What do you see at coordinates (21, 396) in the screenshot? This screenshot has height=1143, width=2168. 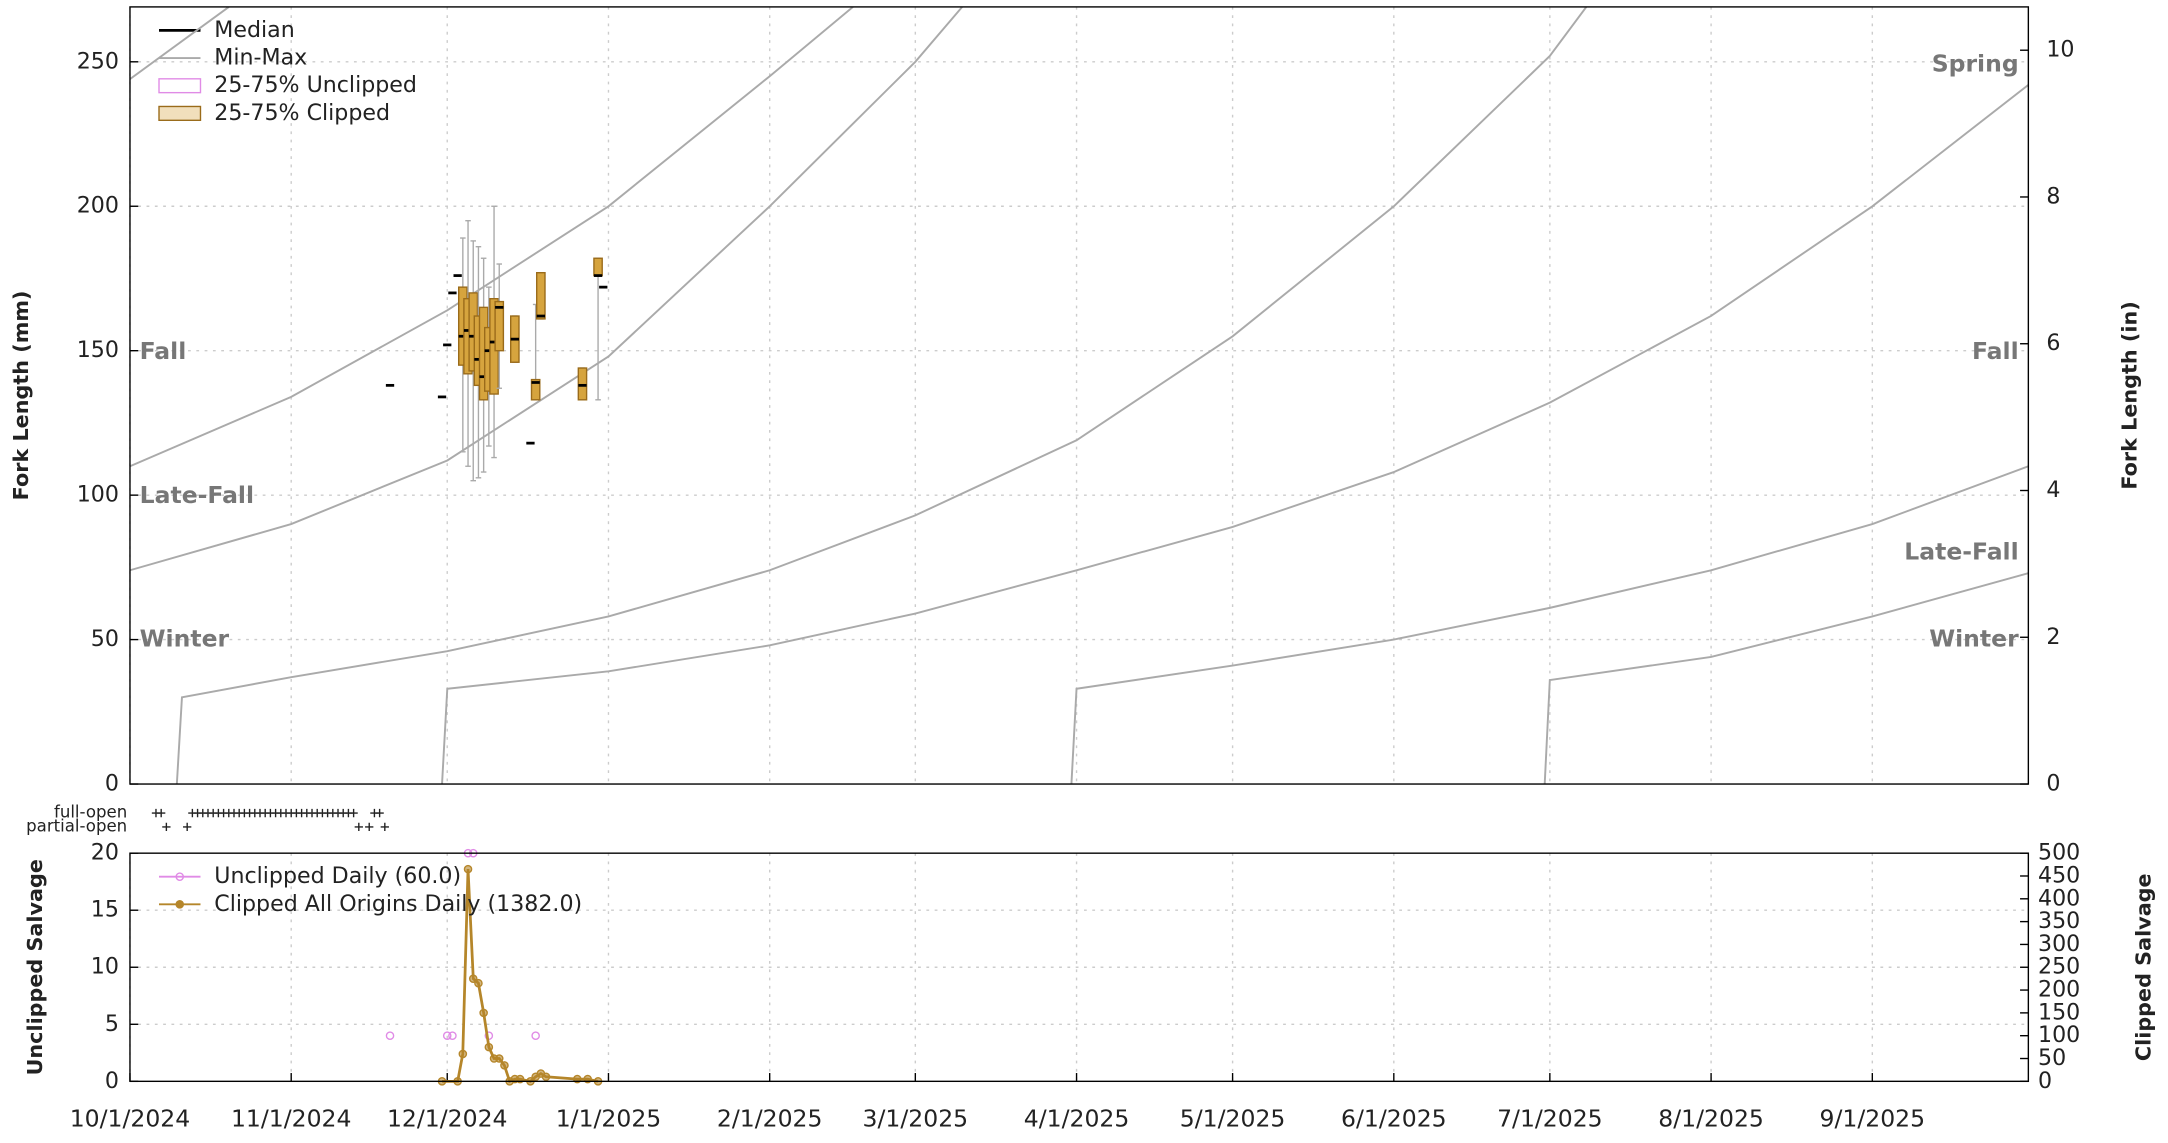 I see `y-axis-title: Fork Length (mm)` at bounding box center [21, 396].